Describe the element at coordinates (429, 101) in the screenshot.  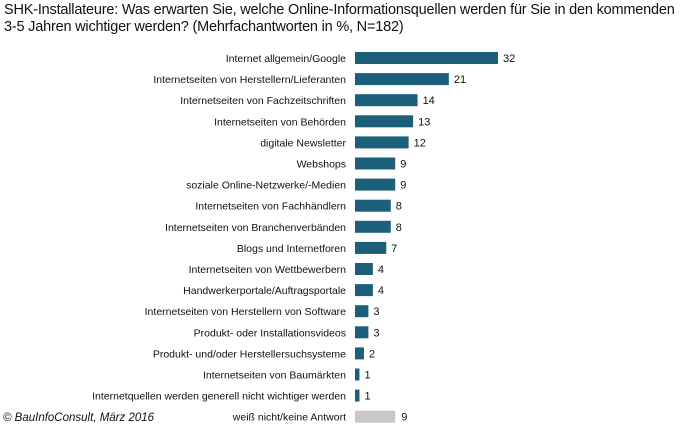
I see `data-label: 14` at that location.